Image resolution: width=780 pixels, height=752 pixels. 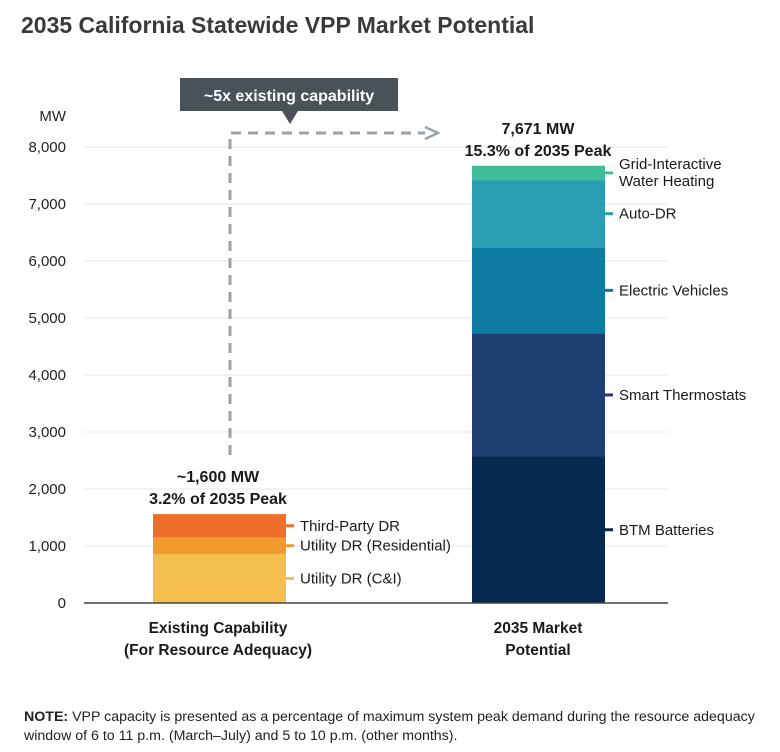 I want to click on segment-label: Third-Party DR, so click(x=350, y=526).